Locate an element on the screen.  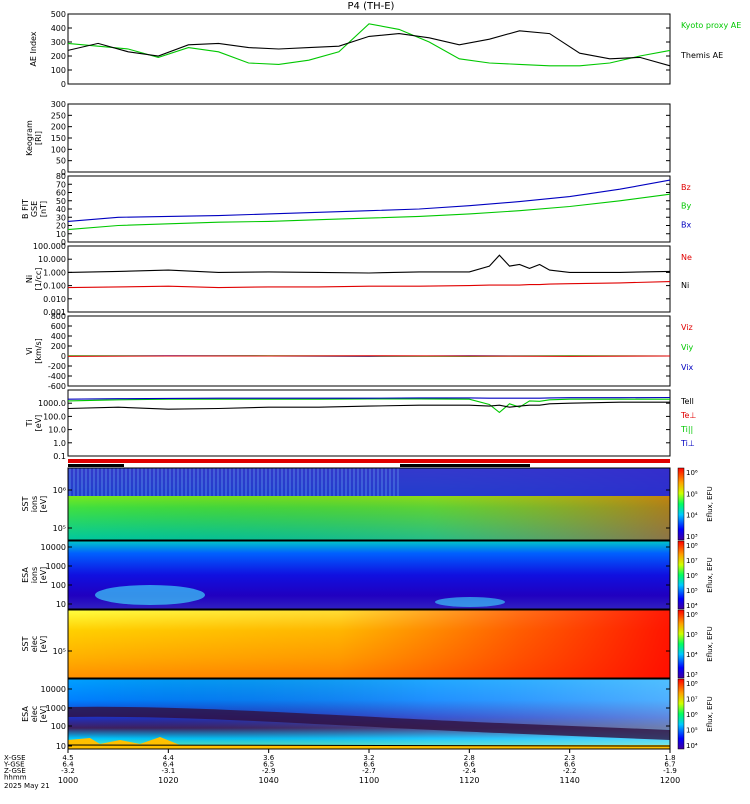
ti-ylabel-0: Ti is located at coordinates (29, 424).